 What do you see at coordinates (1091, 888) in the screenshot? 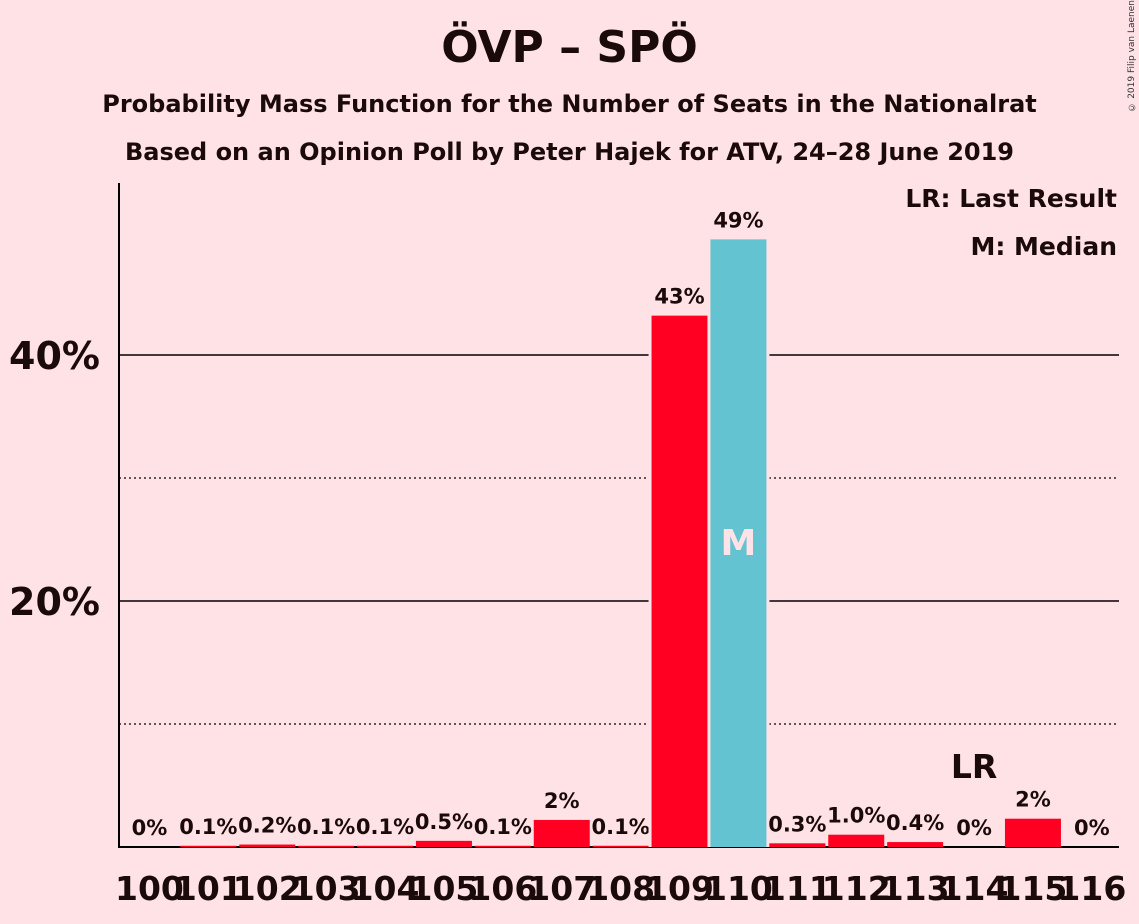
I see `x-tick-label-116: 116` at bounding box center [1091, 888].